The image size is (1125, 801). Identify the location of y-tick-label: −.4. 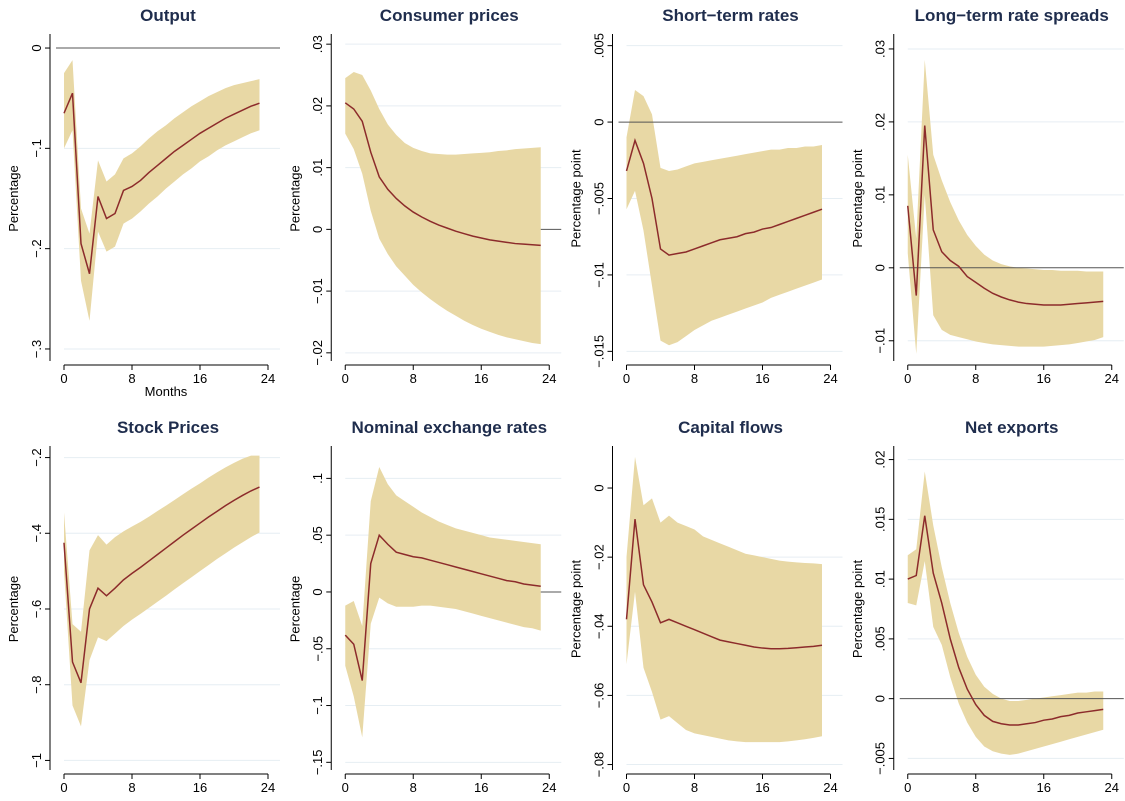
(36, 533).